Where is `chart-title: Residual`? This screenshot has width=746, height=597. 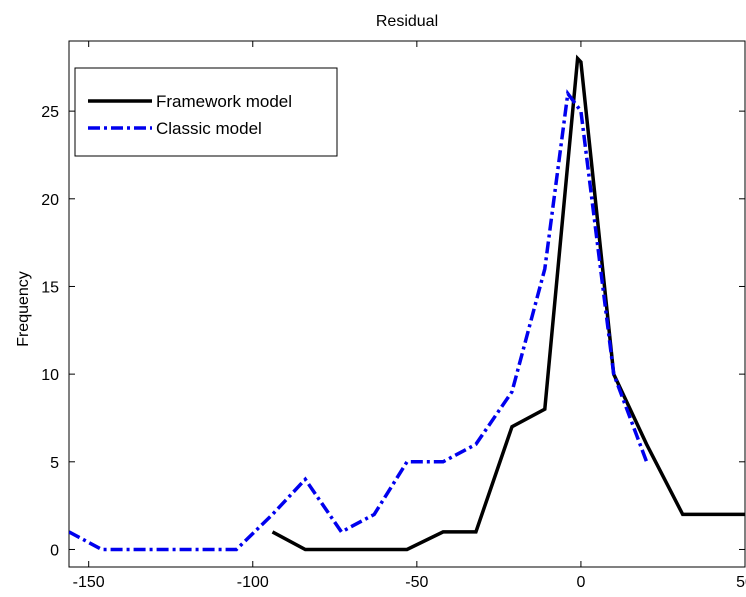 chart-title: Residual is located at coordinates (407, 21).